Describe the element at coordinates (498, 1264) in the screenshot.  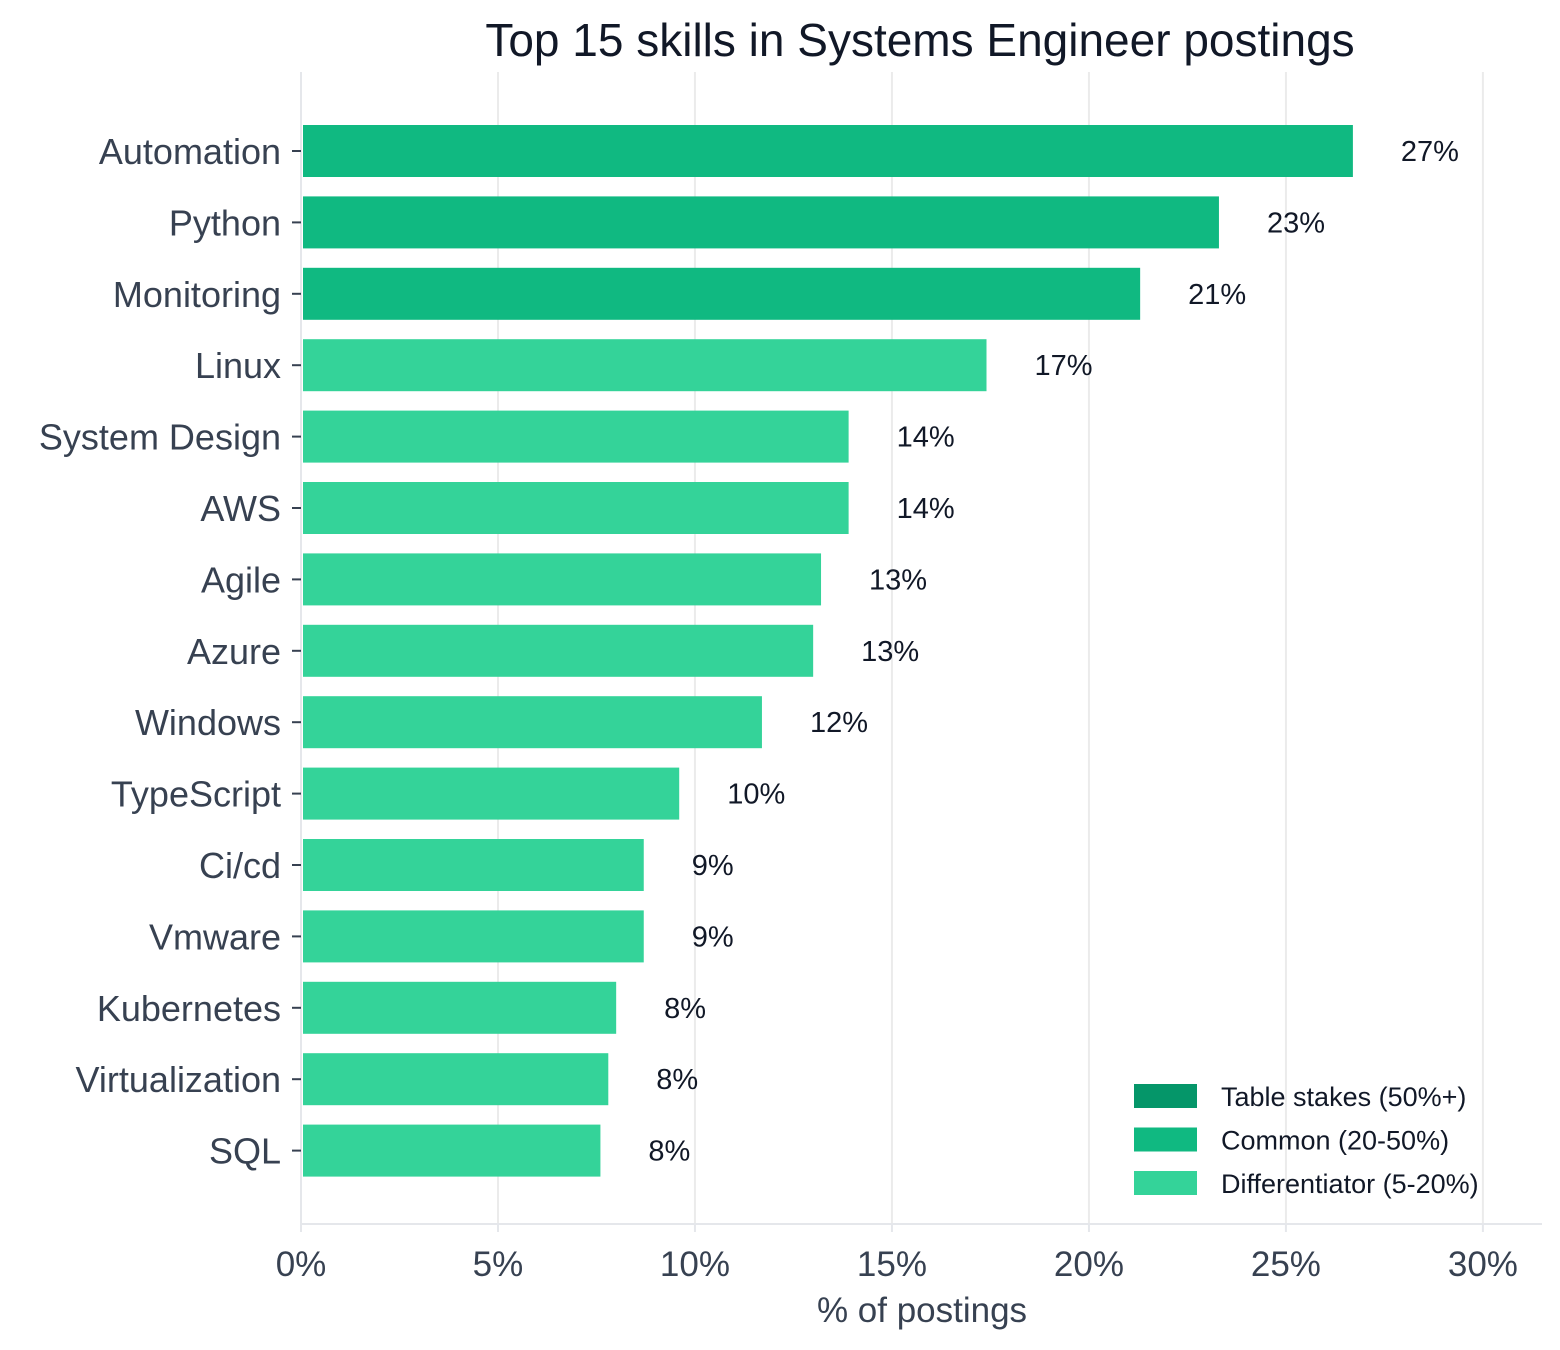
I see `x-tick-label: 5%` at that location.